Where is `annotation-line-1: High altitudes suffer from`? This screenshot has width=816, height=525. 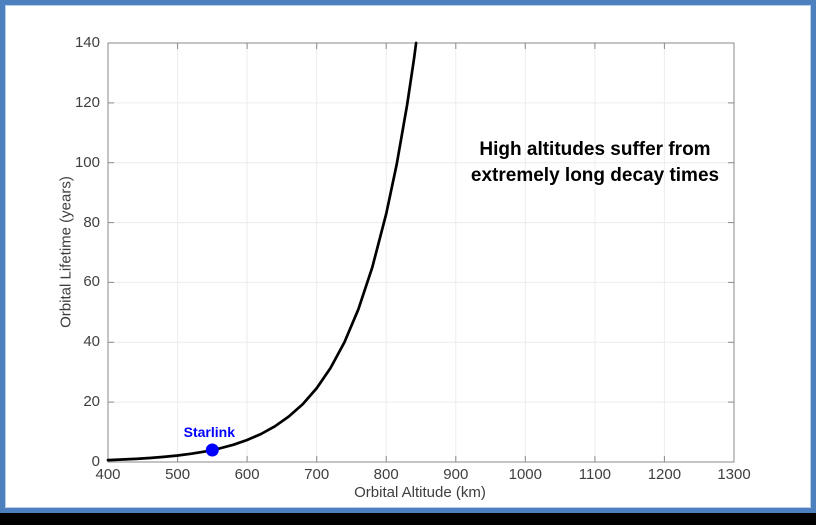 annotation-line-1: High altitudes suffer from is located at coordinates (595, 149).